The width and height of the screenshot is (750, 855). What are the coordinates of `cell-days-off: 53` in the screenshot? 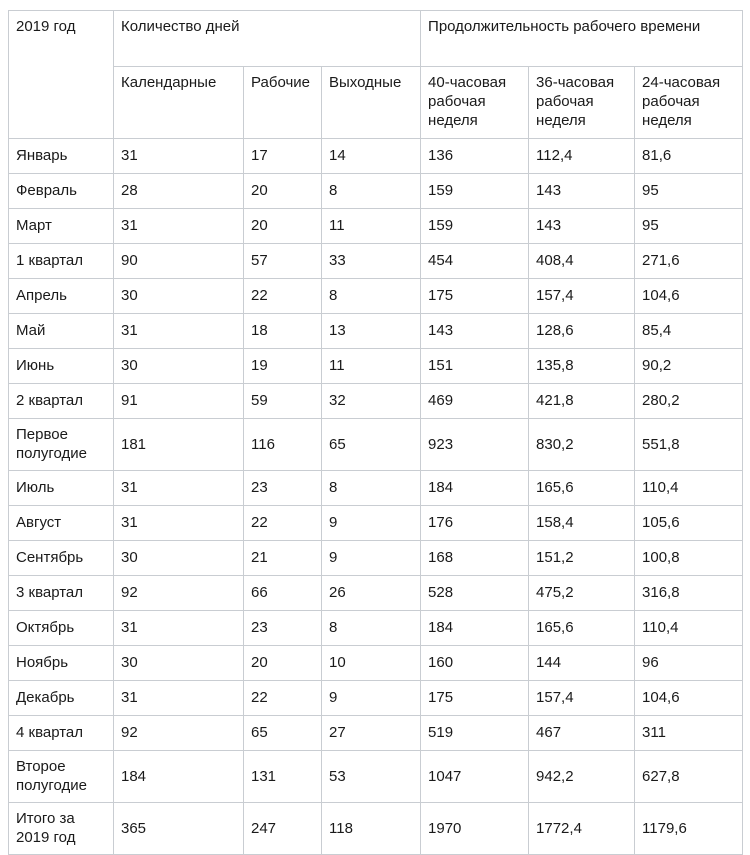 It's located at (371, 777).